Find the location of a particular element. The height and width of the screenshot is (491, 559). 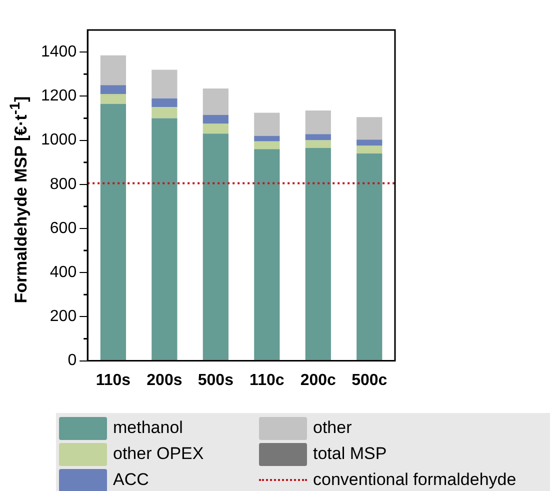

legend-label: other OPEX is located at coordinates (158, 454).